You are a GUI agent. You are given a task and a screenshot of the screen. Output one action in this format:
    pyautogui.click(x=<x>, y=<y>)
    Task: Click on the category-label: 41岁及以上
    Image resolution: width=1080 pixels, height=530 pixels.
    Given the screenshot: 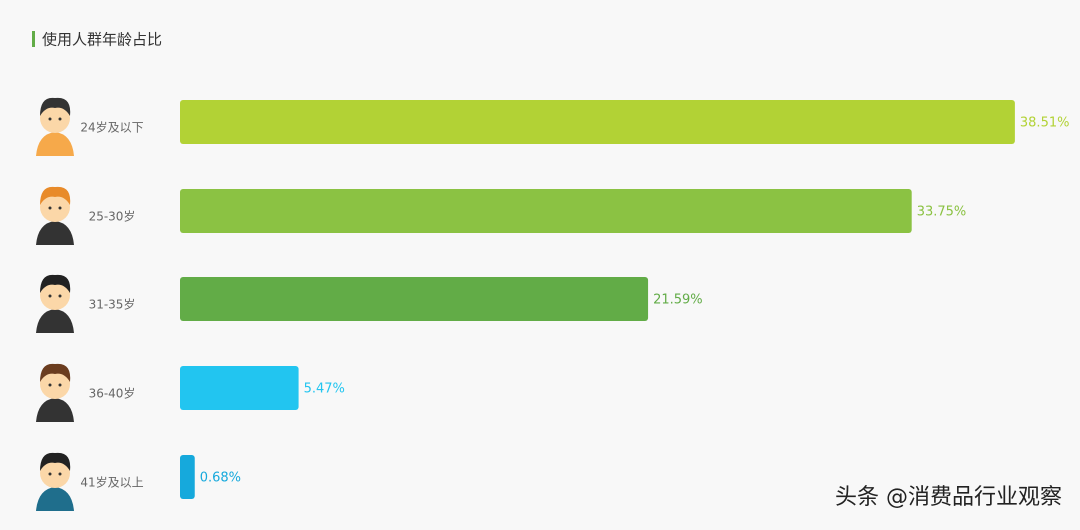 What is the action you would take?
    pyautogui.click(x=111, y=482)
    